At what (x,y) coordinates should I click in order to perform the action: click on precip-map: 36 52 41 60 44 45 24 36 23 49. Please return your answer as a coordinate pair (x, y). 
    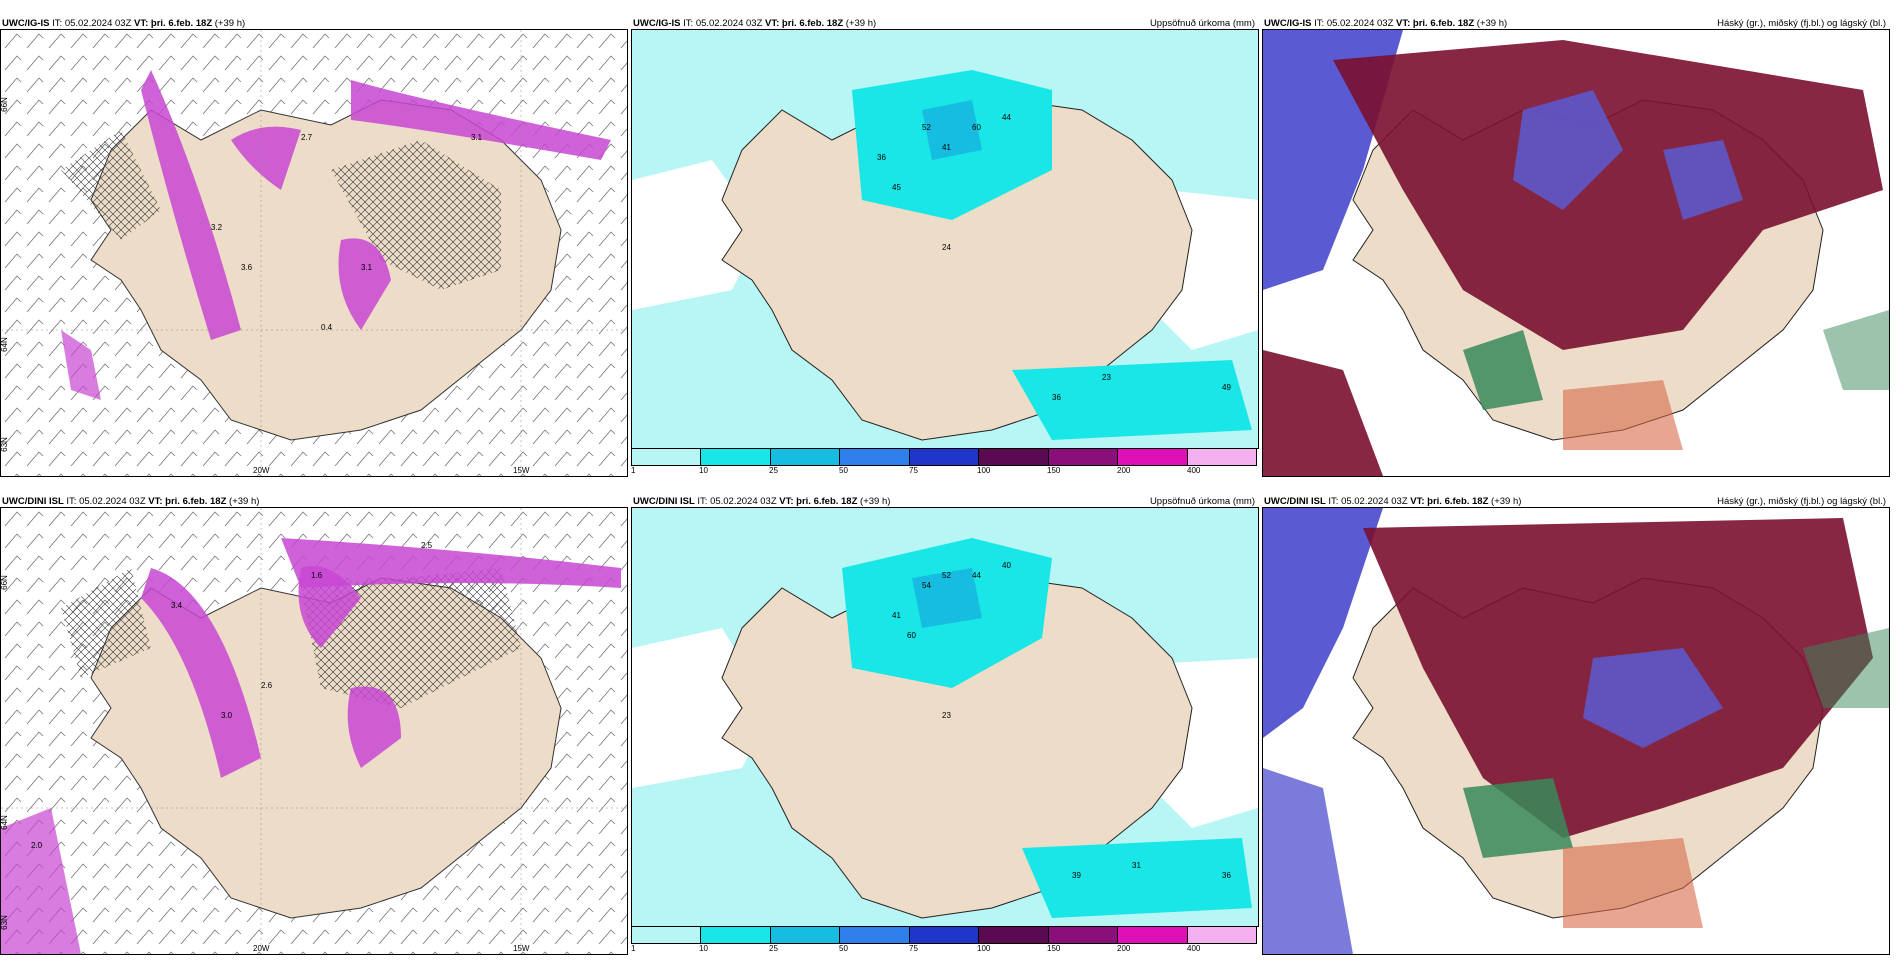
    Looking at the image, I should click on (945, 239).